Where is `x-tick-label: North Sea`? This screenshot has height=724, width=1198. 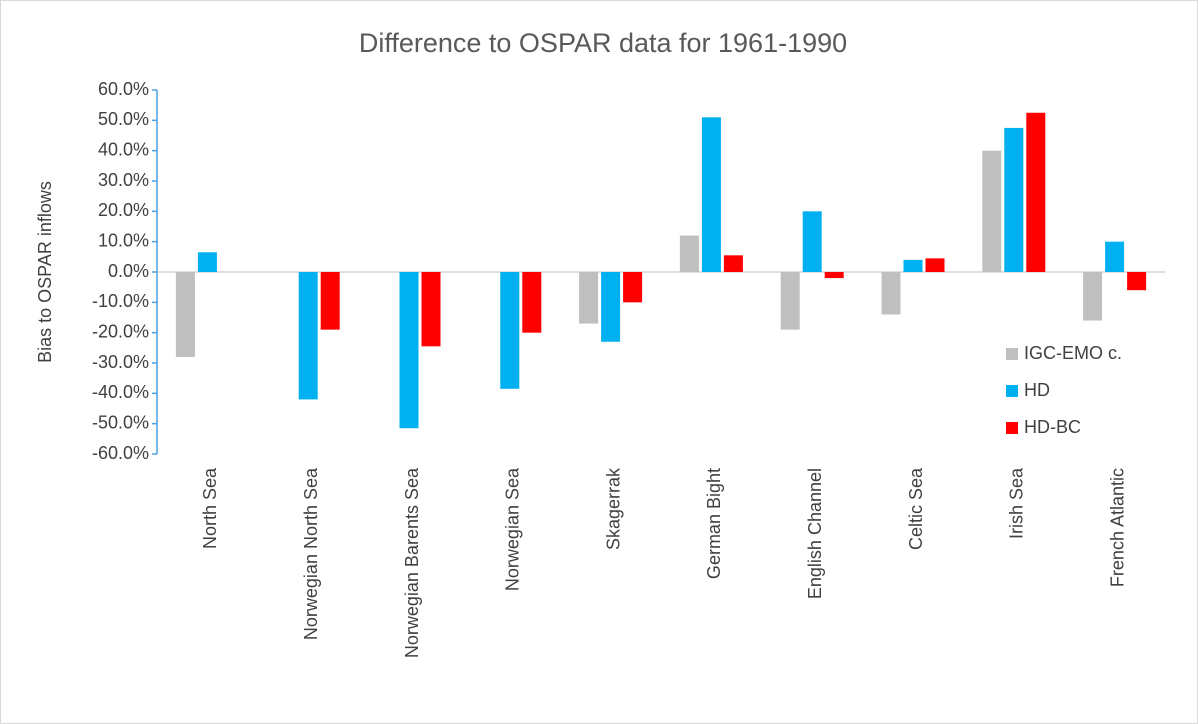 x-tick-label: North Sea is located at coordinates (210, 508).